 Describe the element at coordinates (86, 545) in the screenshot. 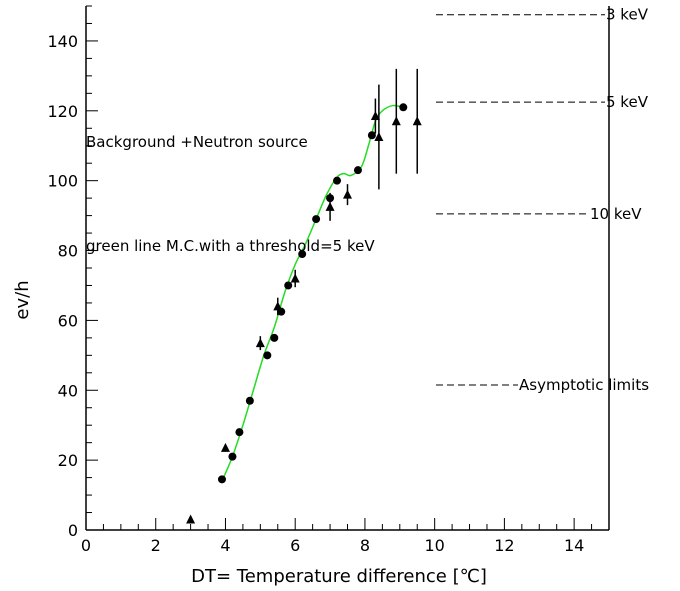

I see `x-tick-label: 0` at that location.